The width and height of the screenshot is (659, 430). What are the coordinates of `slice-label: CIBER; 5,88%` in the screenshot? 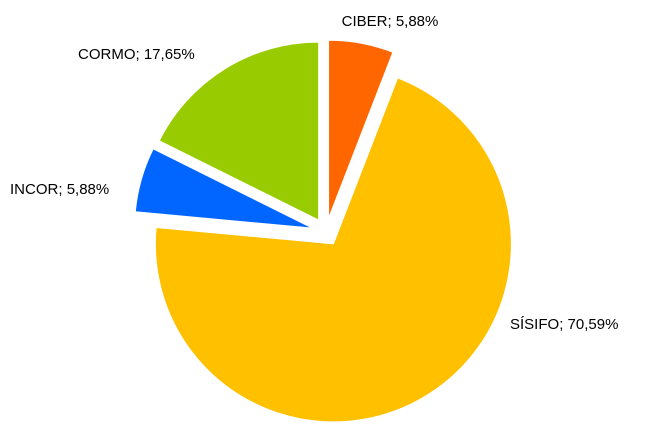 It's located at (390, 21).